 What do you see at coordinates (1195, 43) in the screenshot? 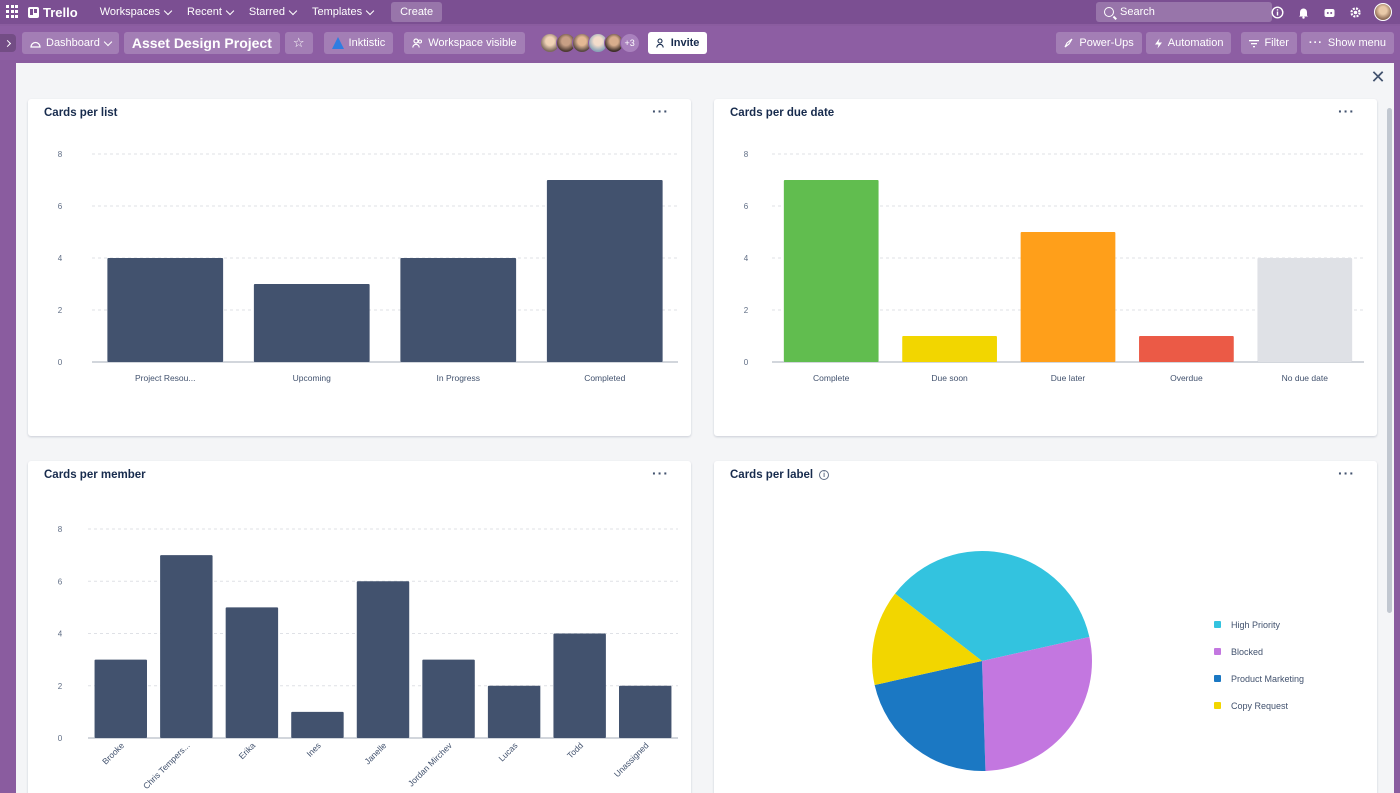
I see `automation-label: Automation` at bounding box center [1195, 43].